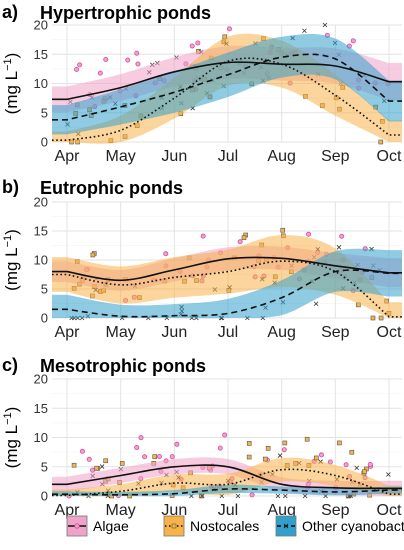 This screenshot has width=404, height=550. What do you see at coordinates (10, 365) in the screenshot?
I see `panel-label: c)` at bounding box center [10, 365].